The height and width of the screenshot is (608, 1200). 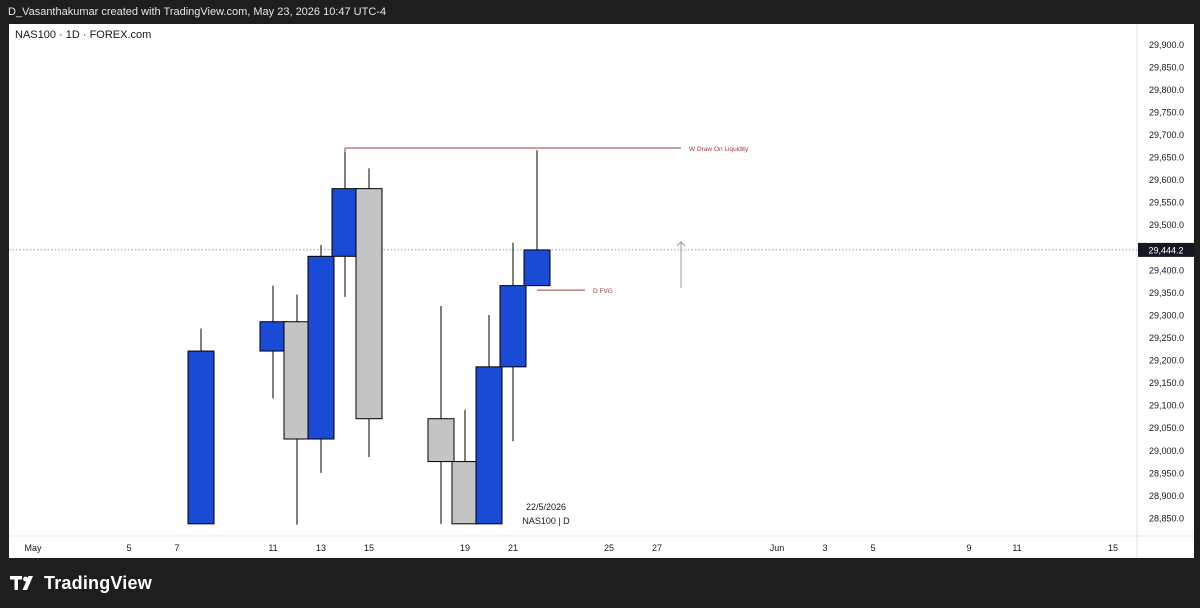 I want to click on y-tick-label: 29,200.0, so click(x=1166, y=361).